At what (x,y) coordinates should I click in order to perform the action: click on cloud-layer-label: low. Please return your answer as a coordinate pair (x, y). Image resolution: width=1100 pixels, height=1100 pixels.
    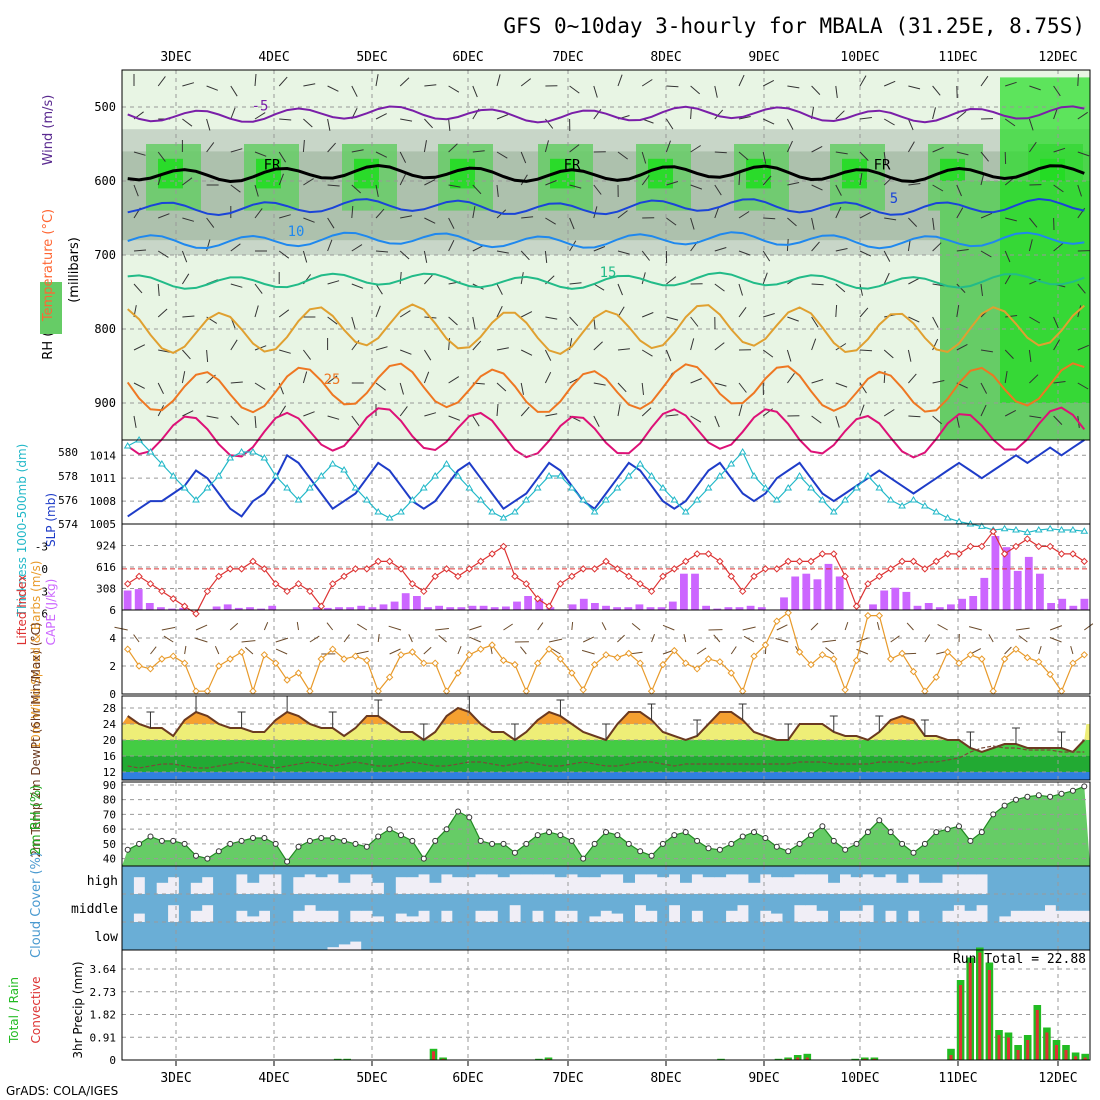
    Looking at the image, I should click on (107, 937).